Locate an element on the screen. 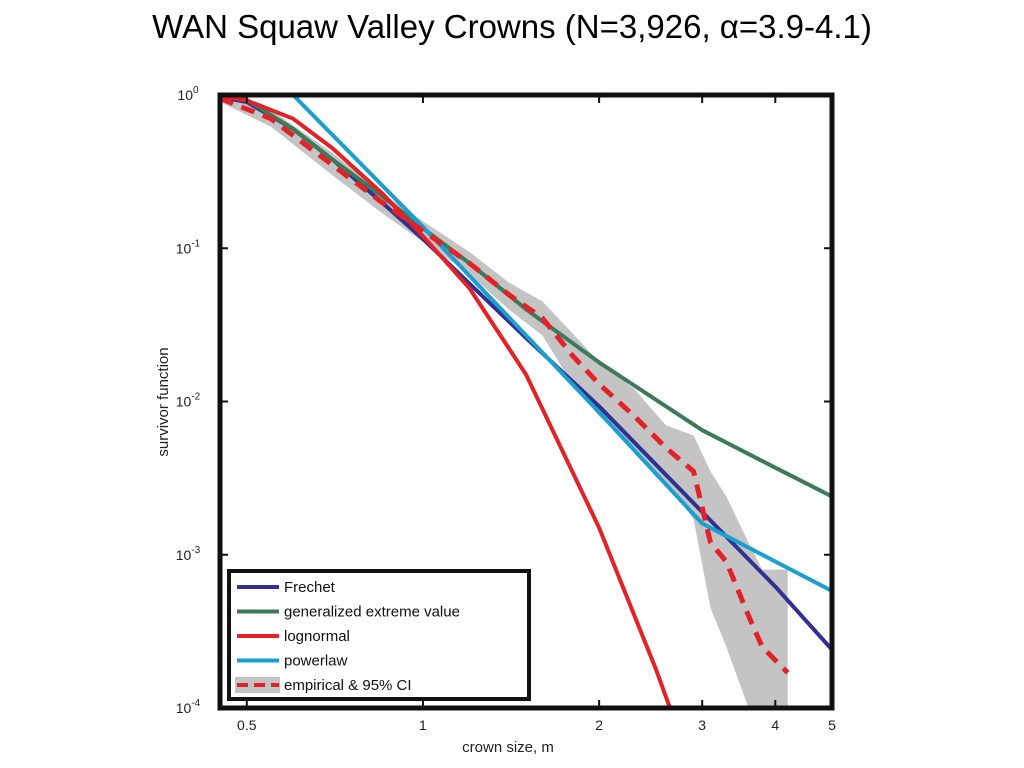 The width and height of the screenshot is (1024, 768). y-tick-label: 10⁻³ is located at coordinates (188, 554).